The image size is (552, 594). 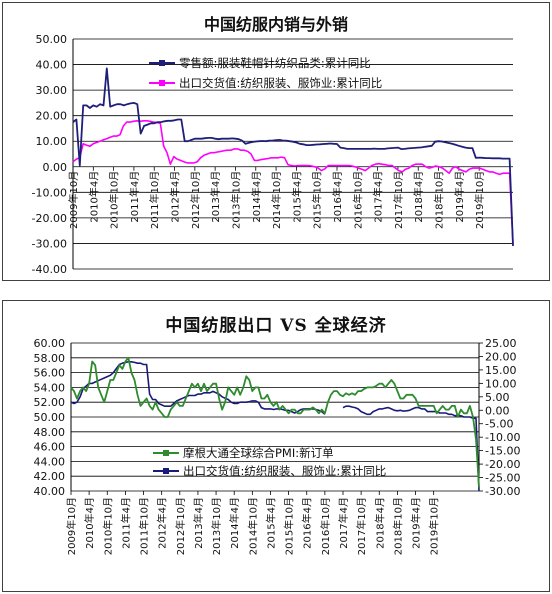 What do you see at coordinates (497, 410) in the screenshot?
I see `y-right-tick-label: 0.00` at bounding box center [497, 410].